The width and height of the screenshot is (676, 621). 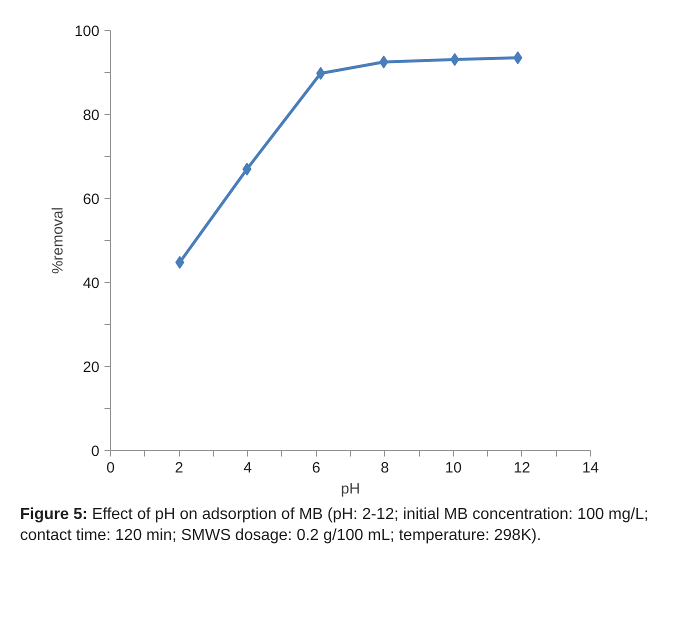 I want to click on y-tick-label: 60, so click(x=91, y=199).